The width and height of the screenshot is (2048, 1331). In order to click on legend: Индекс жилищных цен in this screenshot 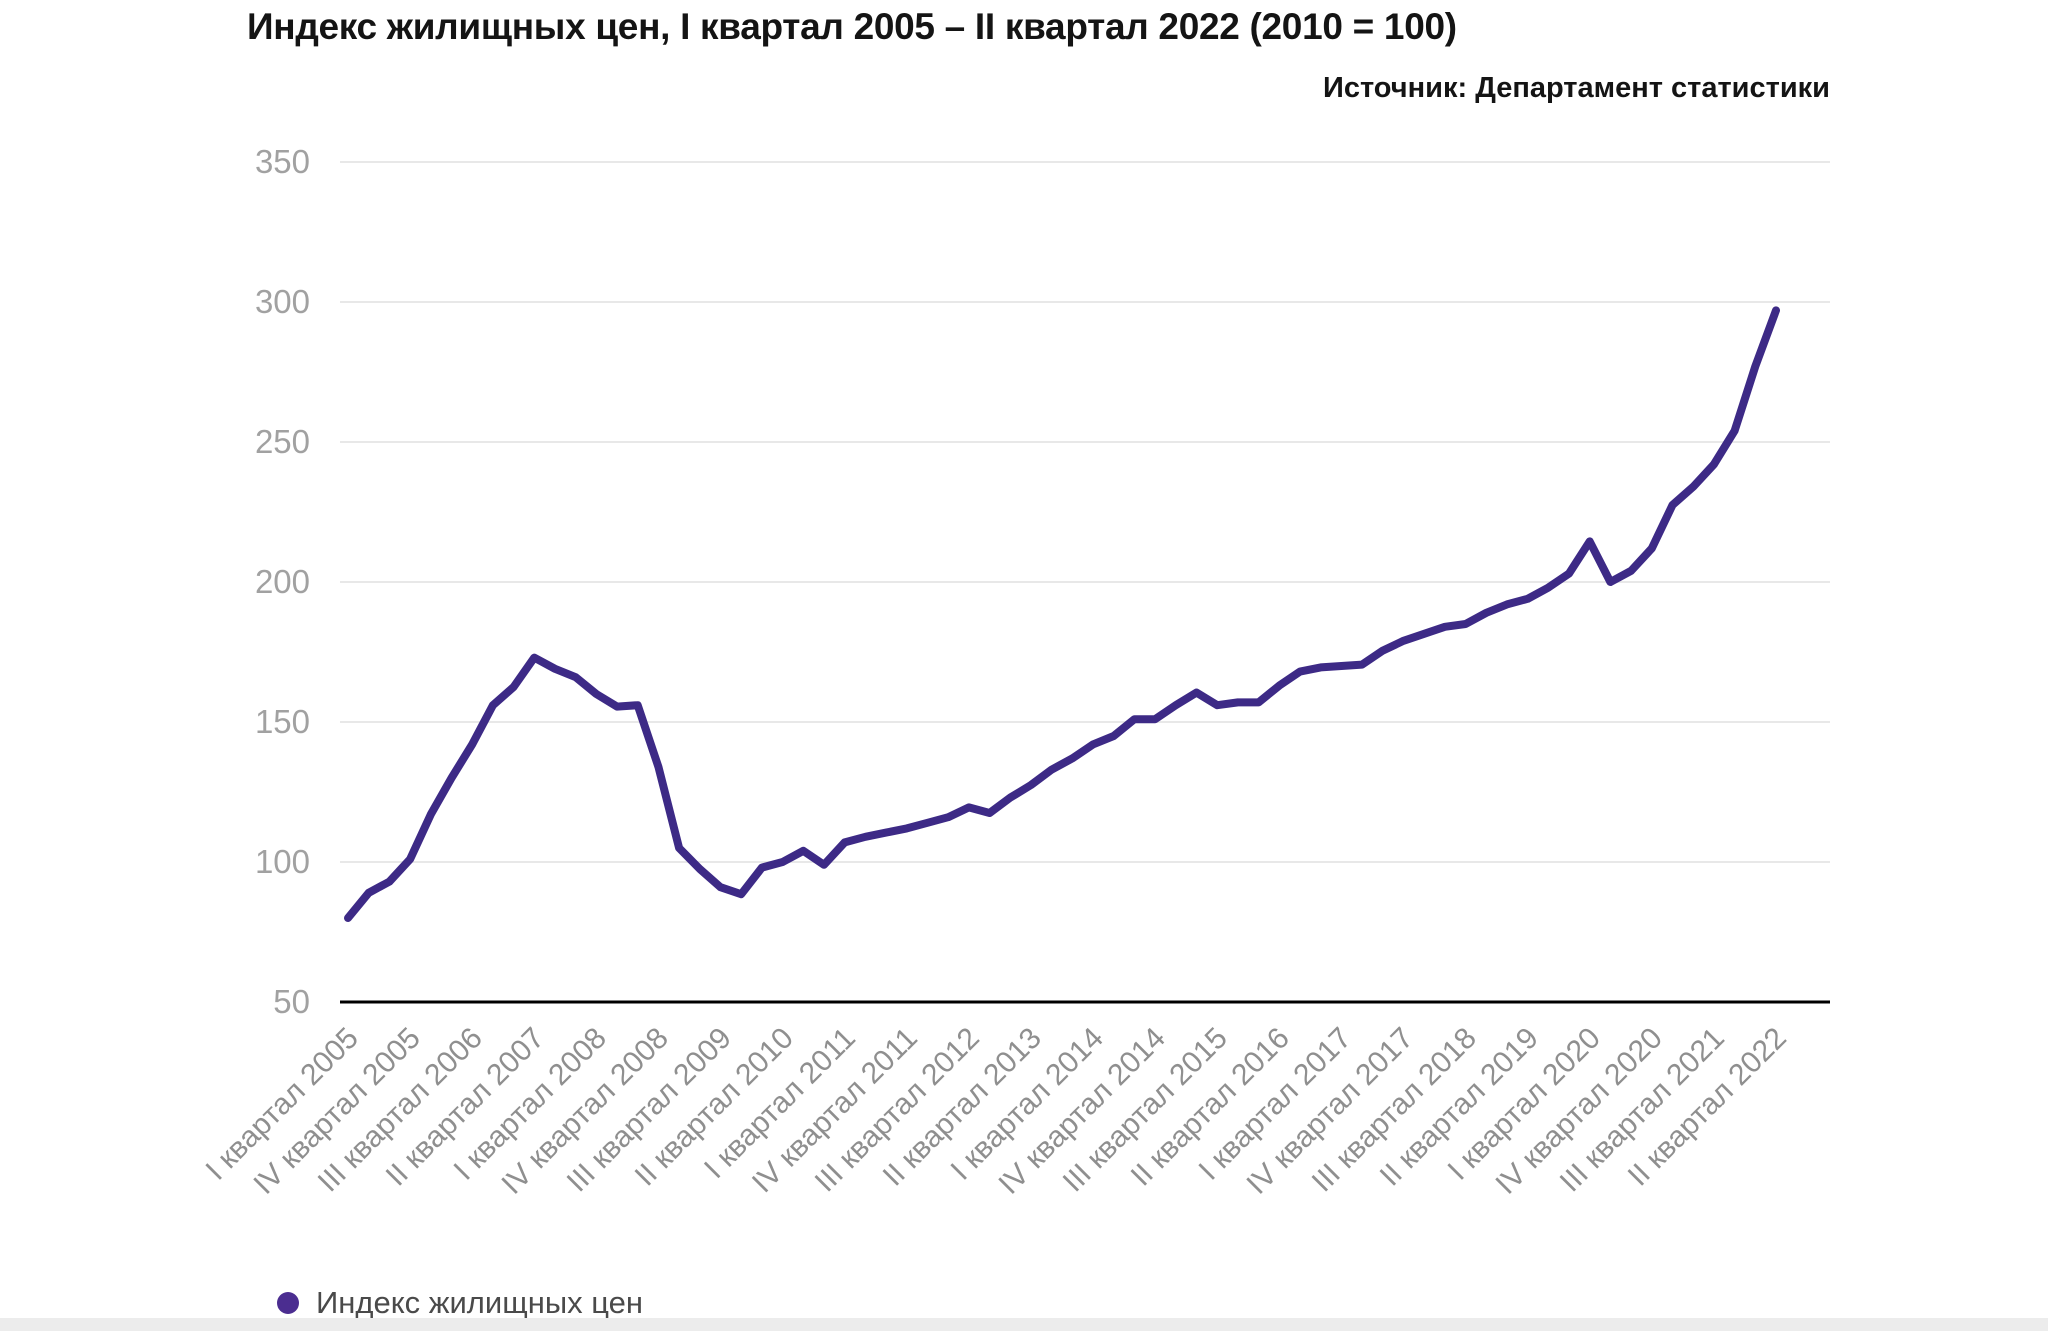, I will do `click(460, 1303)`.